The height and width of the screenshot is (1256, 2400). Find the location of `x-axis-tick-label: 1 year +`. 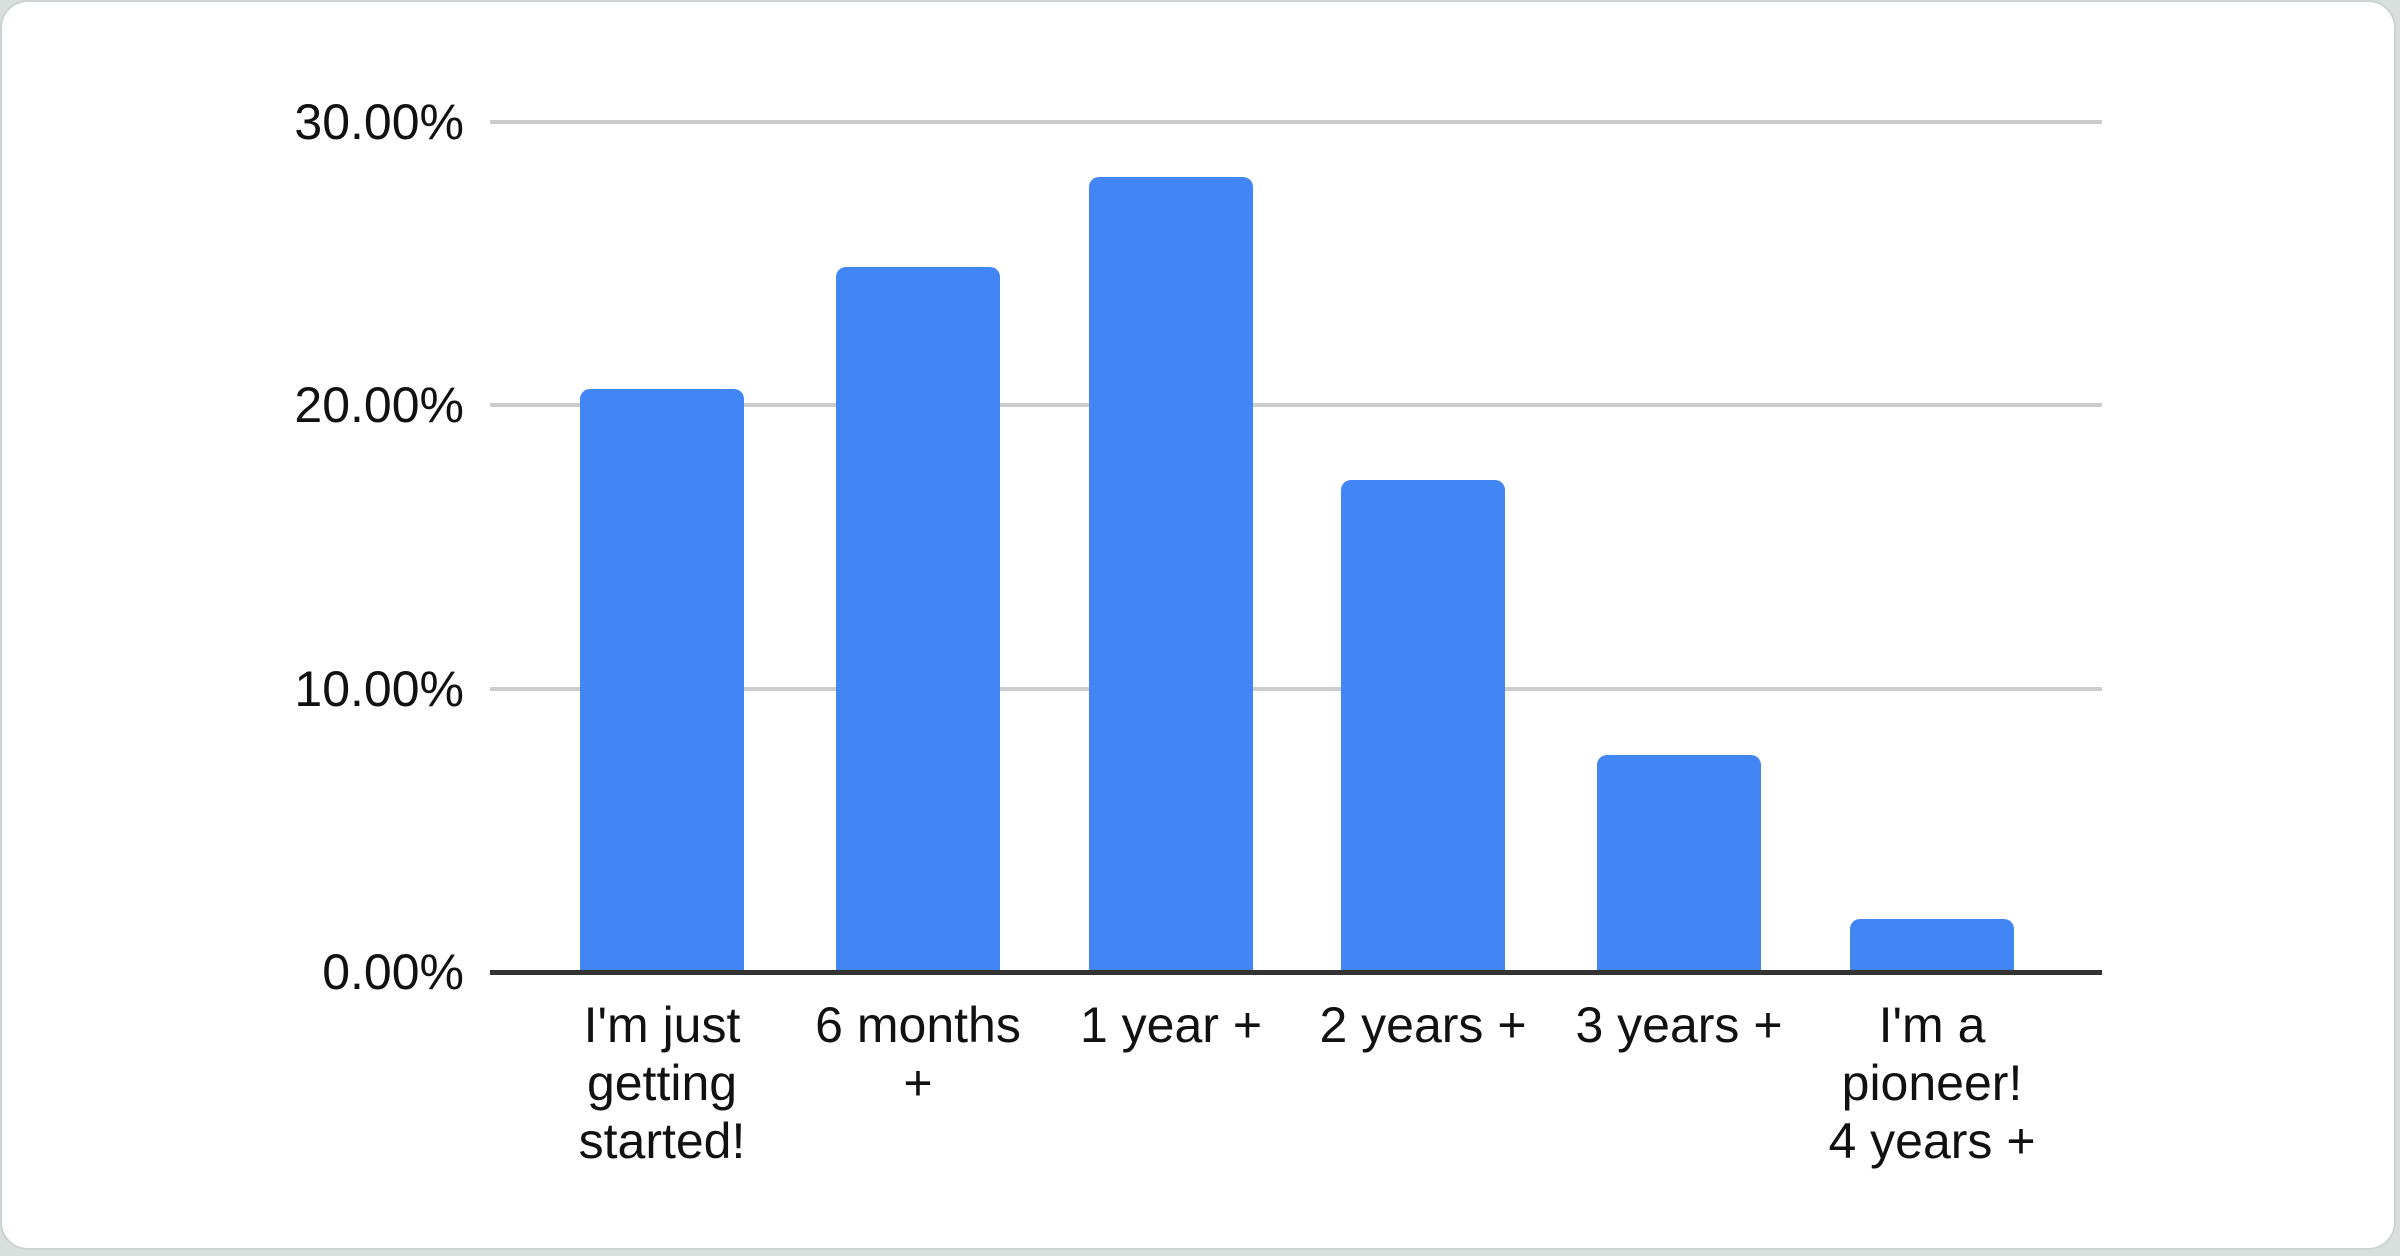

x-axis-tick-label: 1 year + is located at coordinates (1171, 1025).